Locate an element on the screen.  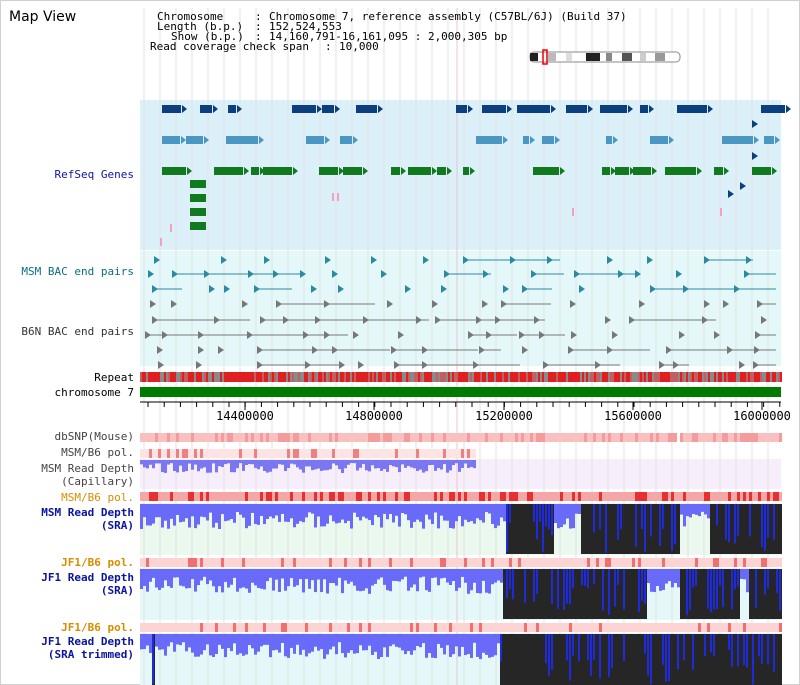
track-label-b6n-bac: B6N BAC end pairs is located at coordinates (77, 331).